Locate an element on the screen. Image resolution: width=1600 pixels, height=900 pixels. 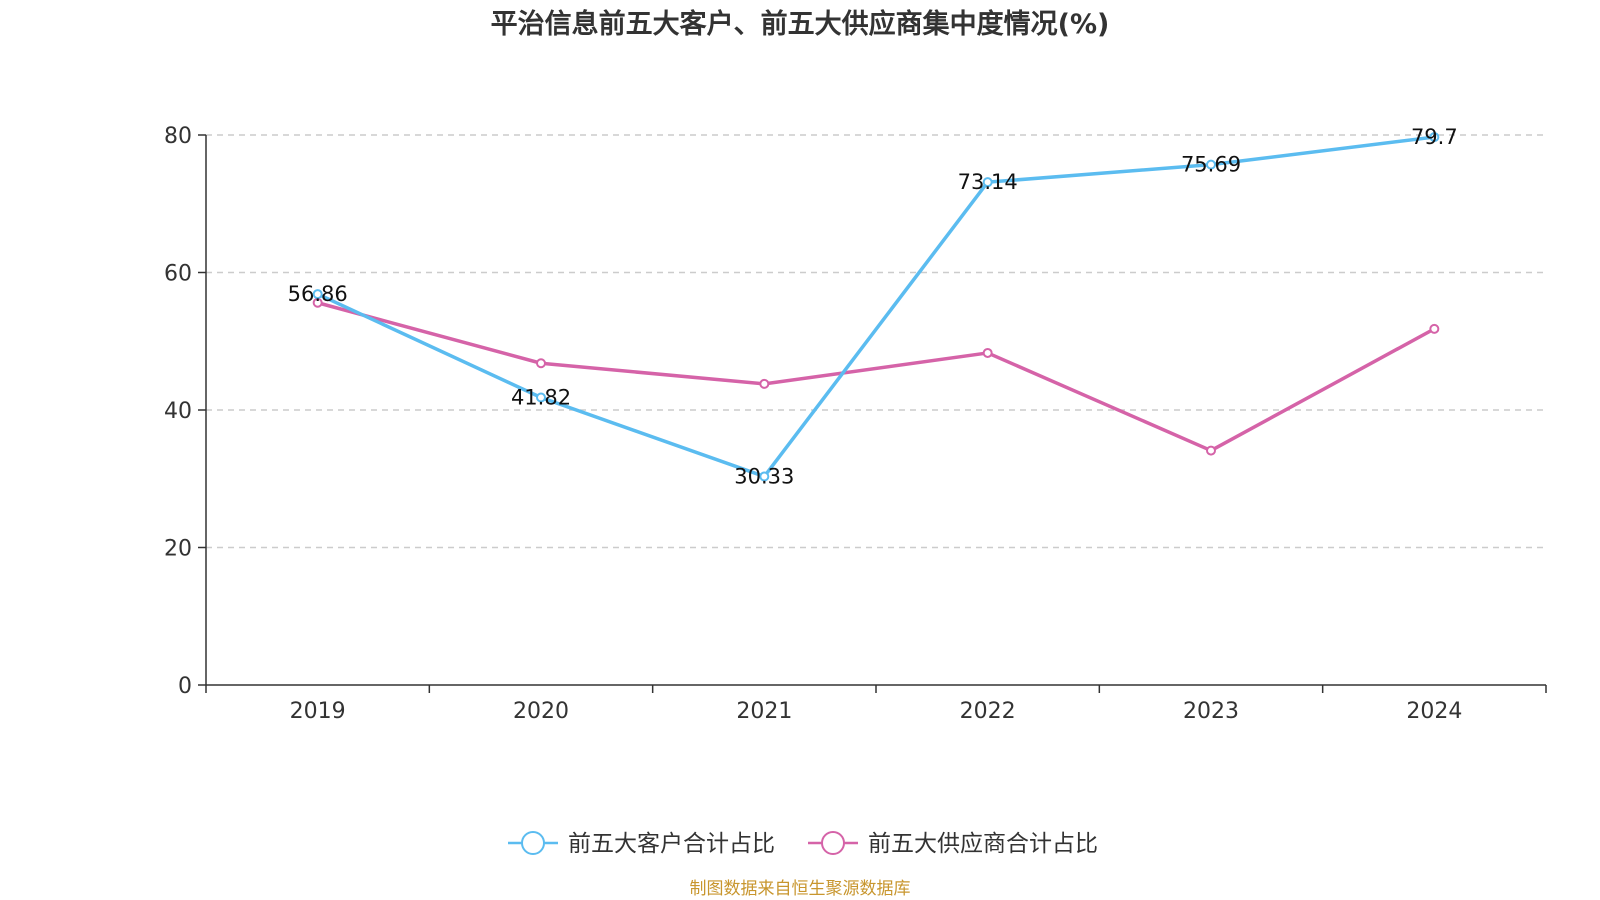
legend-label: 前五大供应商合计占比 is located at coordinates (983, 844).